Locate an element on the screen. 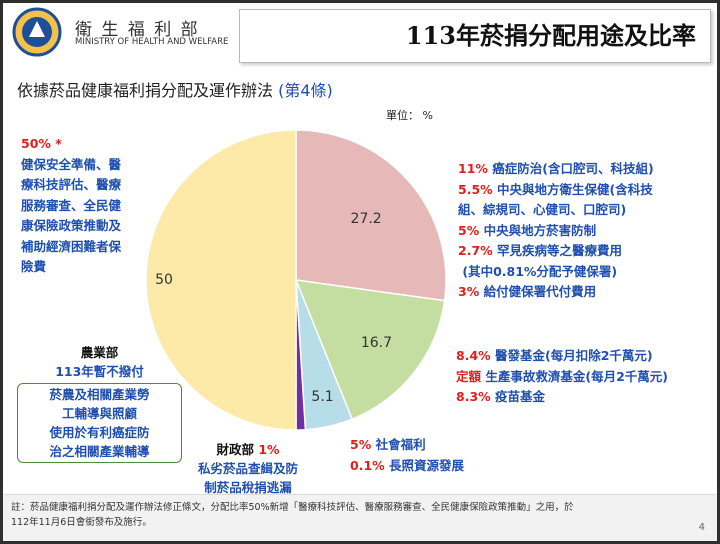 The height and width of the screenshot is (544, 720). annotation-line: 私劣菸品查緝及防 is located at coordinates (248, 468).